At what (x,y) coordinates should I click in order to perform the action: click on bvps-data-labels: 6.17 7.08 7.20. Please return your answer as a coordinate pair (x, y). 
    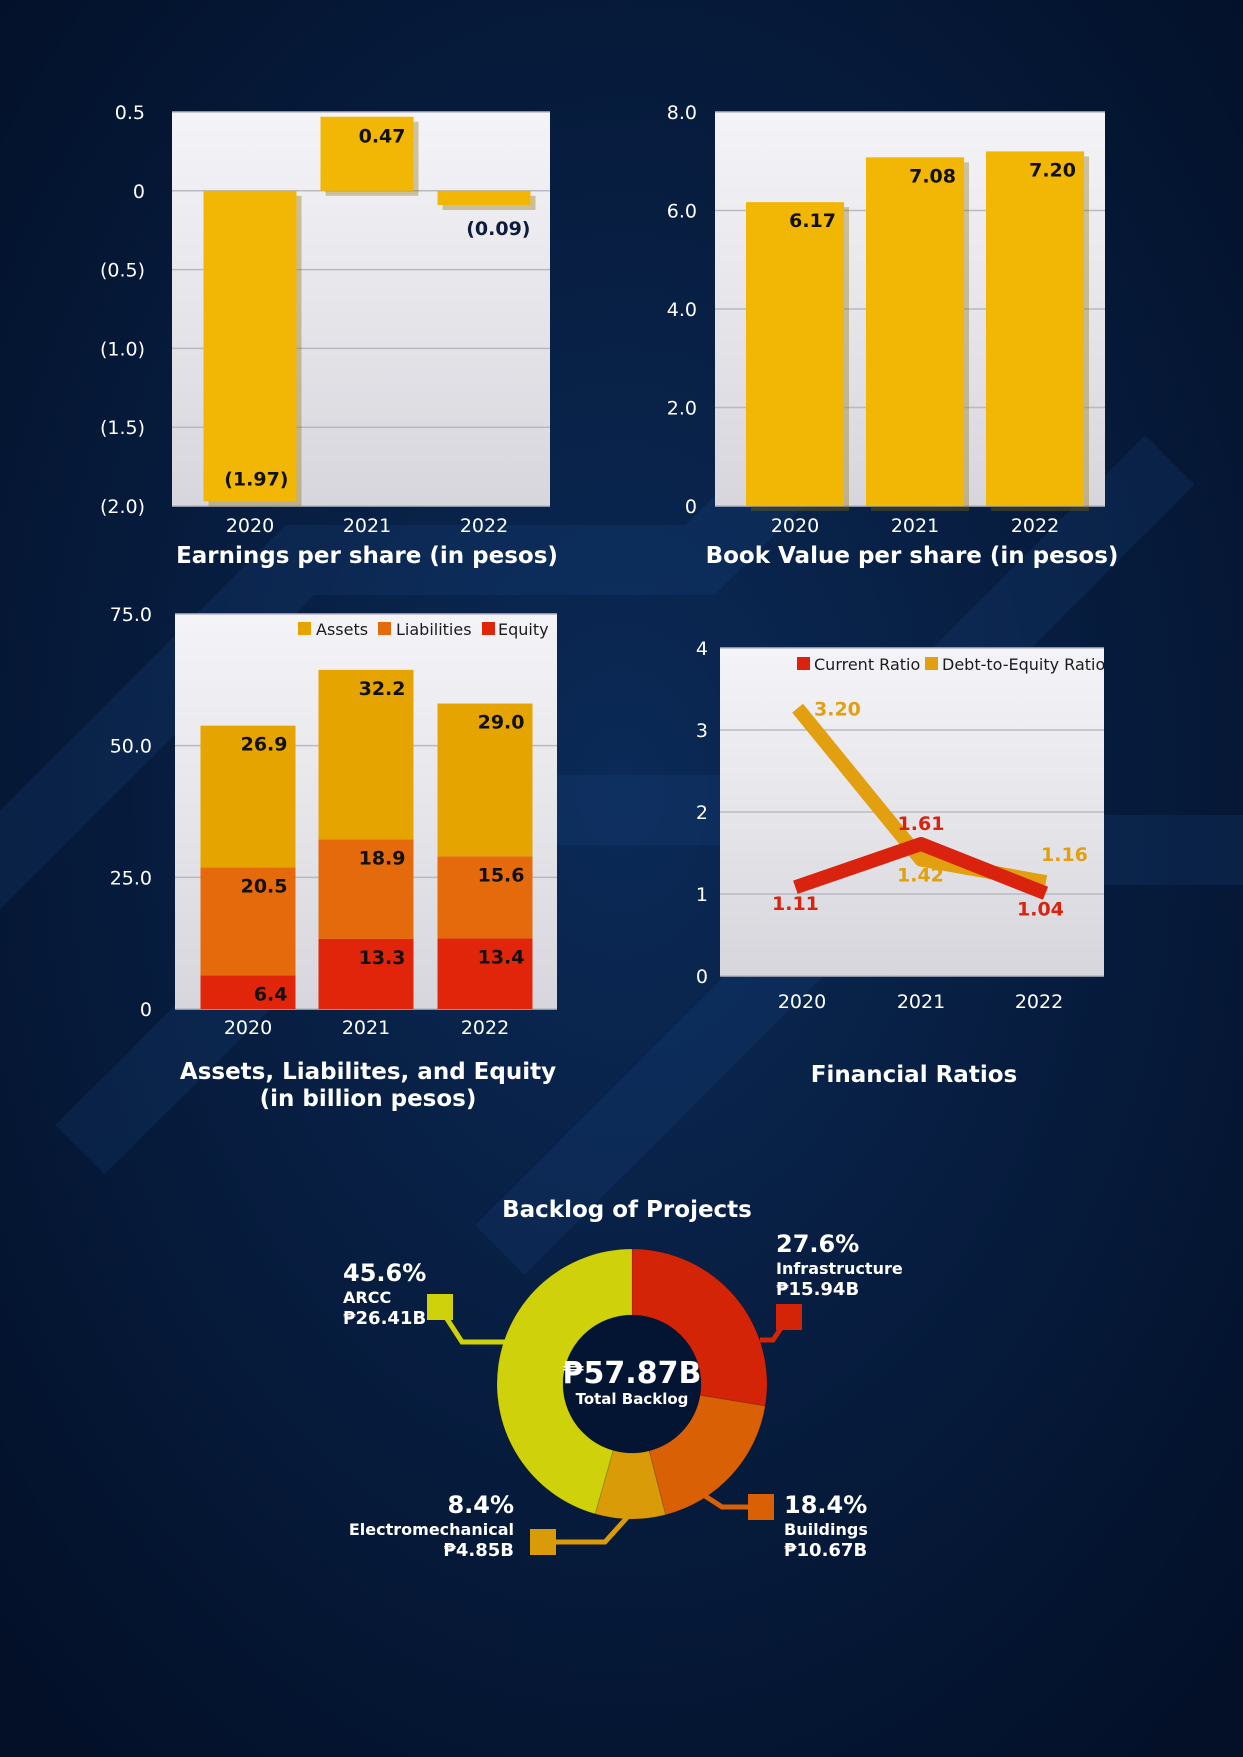
    Looking at the image, I should click on (932, 195).